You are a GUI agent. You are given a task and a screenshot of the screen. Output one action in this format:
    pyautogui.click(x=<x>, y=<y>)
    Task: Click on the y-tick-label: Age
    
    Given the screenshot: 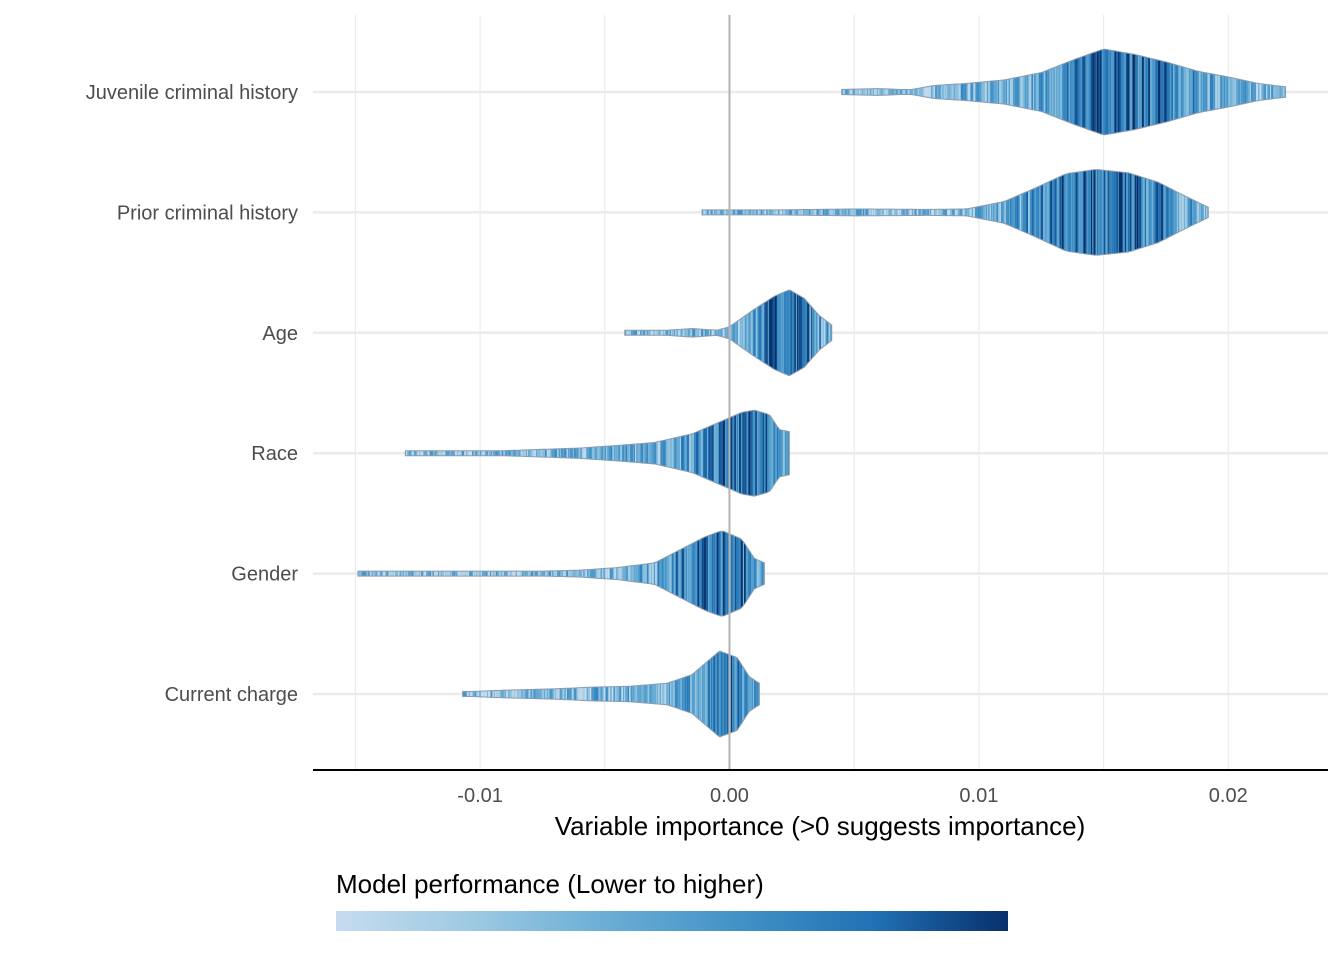 What is the action you would take?
    pyautogui.click(x=280, y=334)
    